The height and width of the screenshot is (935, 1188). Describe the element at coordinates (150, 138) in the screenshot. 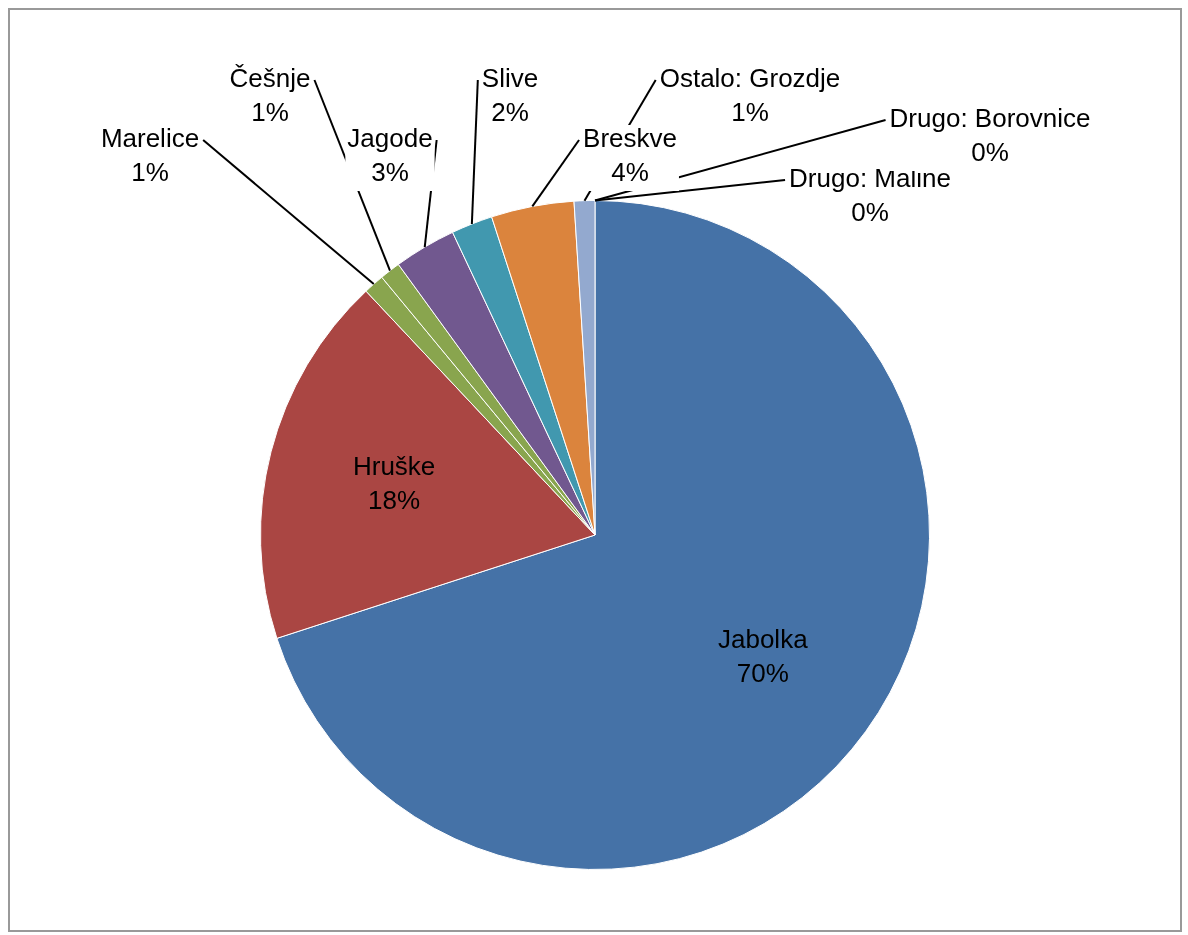

I see `slice-label: Marelice` at that location.